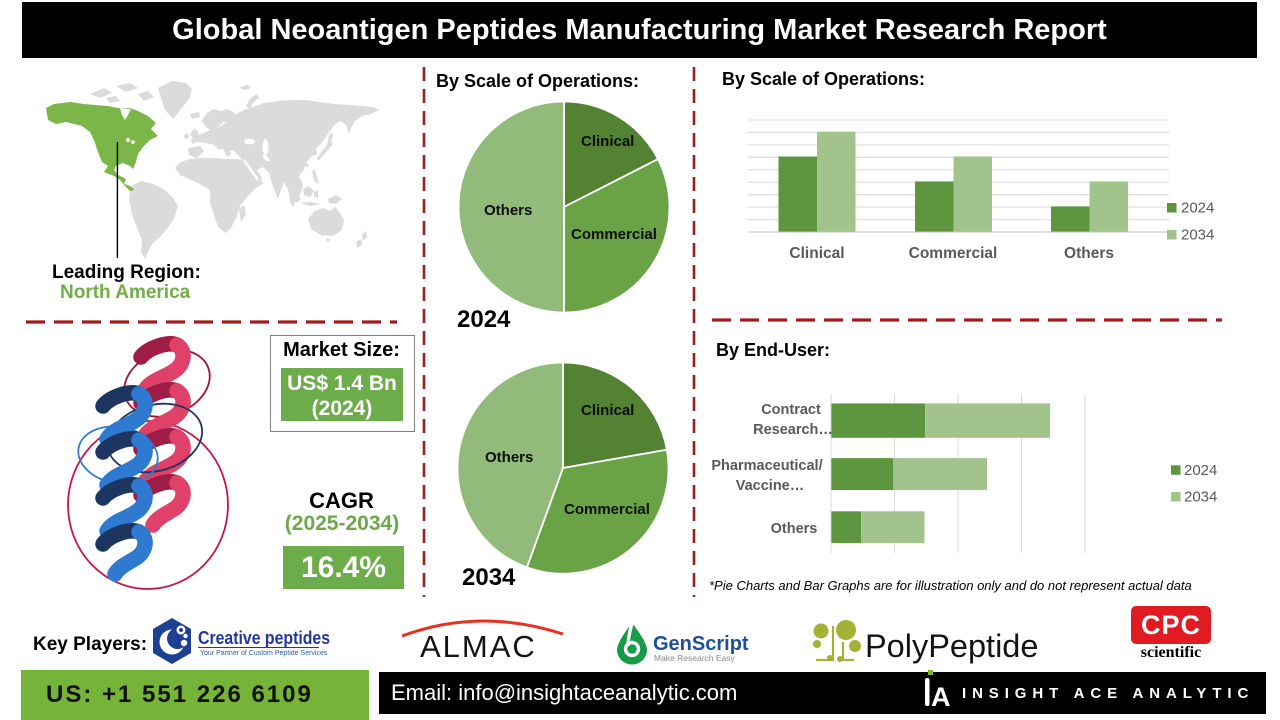  I want to click on svg-text: Pharmaceutical/, so click(766, 466).